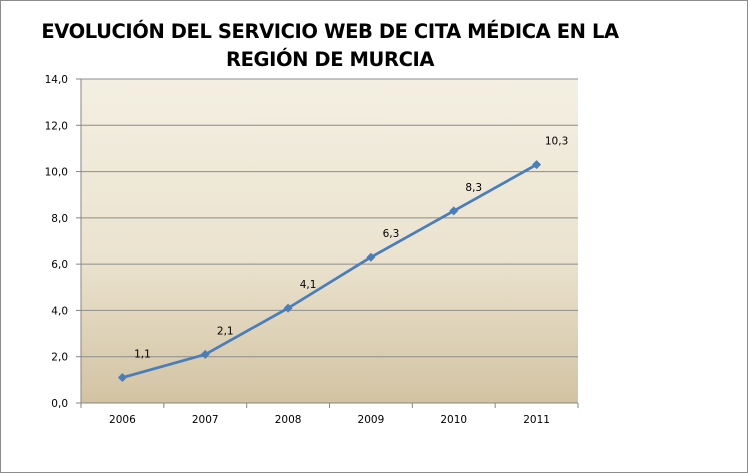 Image resolution: width=748 pixels, height=473 pixels. What do you see at coordinates (59, 358) in the screenshot?
I see `y-tick-label: 2,0` at bounding box center [59, 358].